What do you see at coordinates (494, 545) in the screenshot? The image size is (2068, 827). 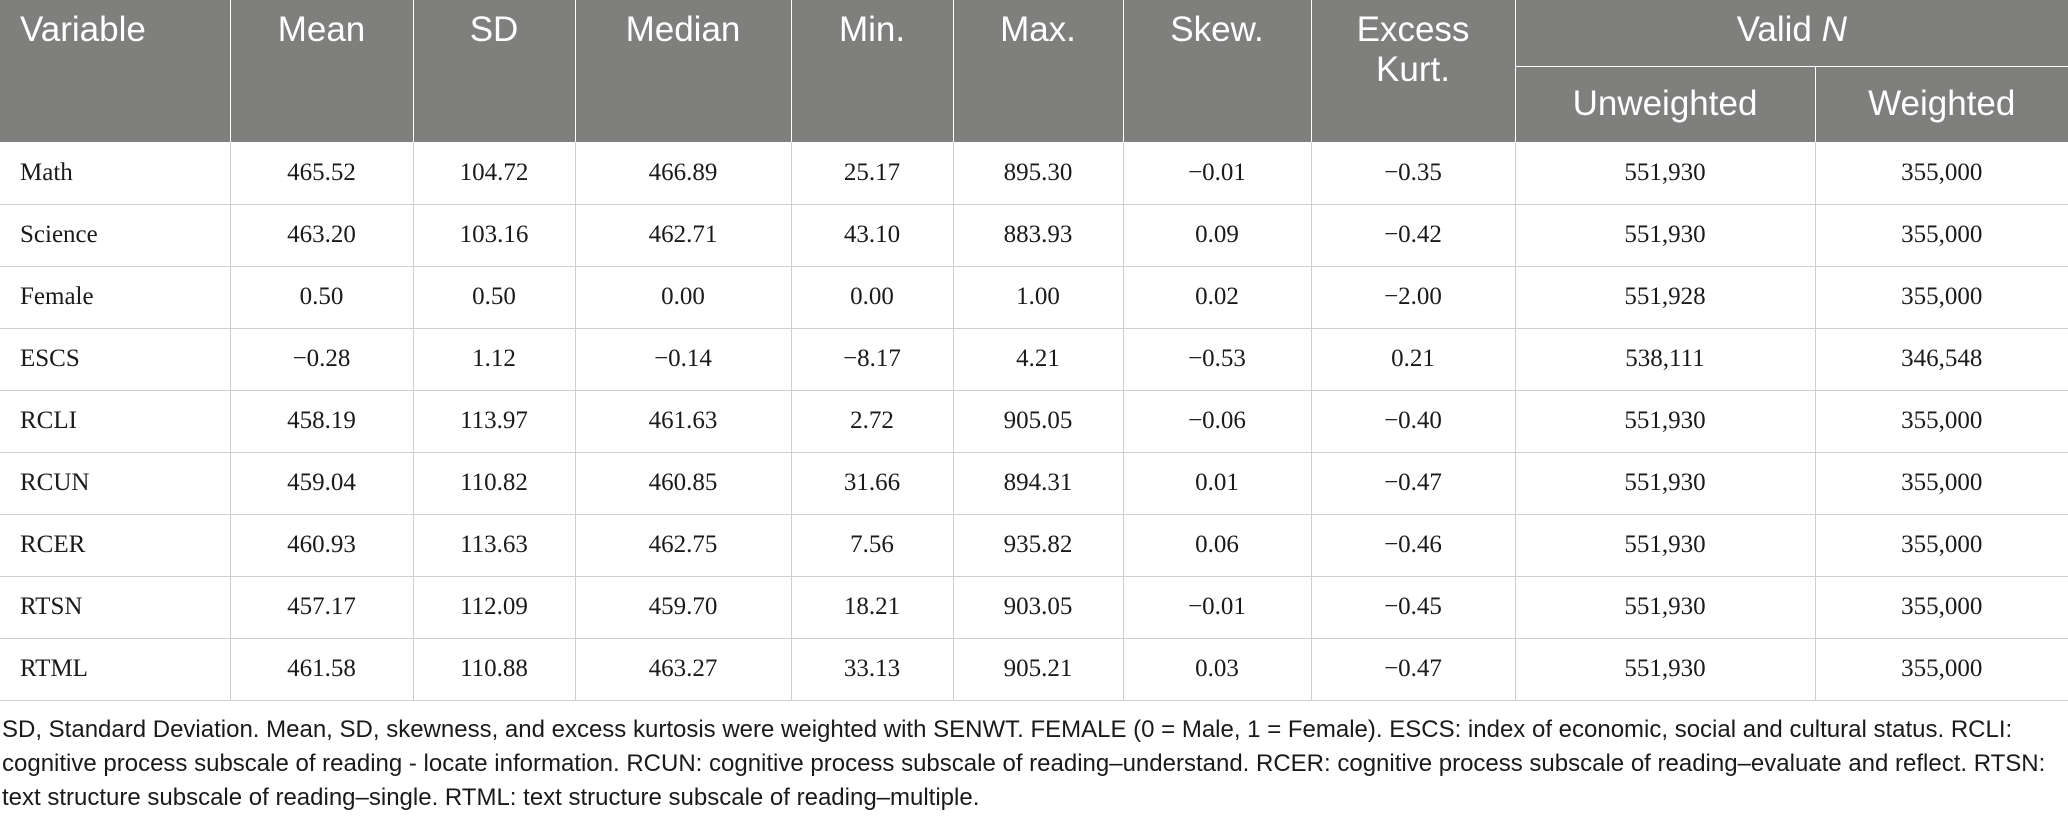 I see `cell-sd: 113.63` at bounding box center [494, 545].